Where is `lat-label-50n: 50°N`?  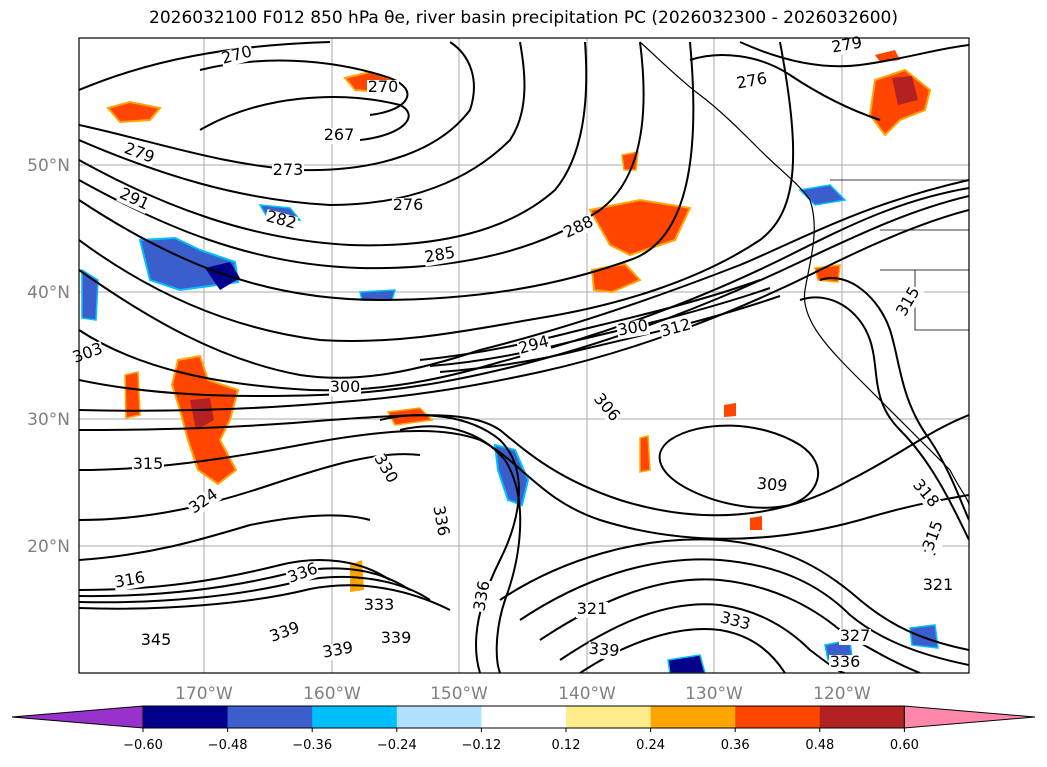 lat-label-50n: 50°N is located at coordinates (48, 166).